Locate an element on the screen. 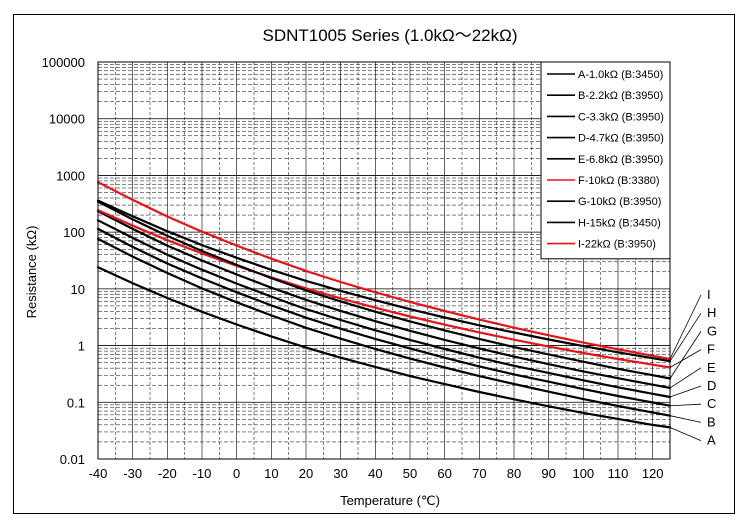 This screenshot has width=750, height=530. legend-entry-label: H-15kΩ (B:3450) is located at coordinates (619, 223).